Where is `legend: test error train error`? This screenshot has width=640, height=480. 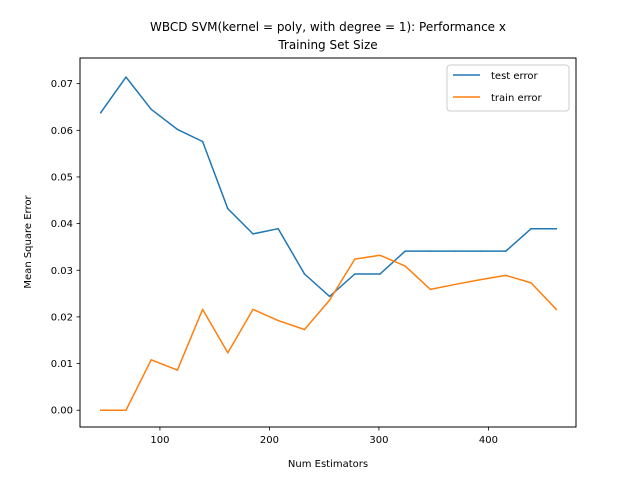 legend: test error train error is located at coordinates (508, 88).